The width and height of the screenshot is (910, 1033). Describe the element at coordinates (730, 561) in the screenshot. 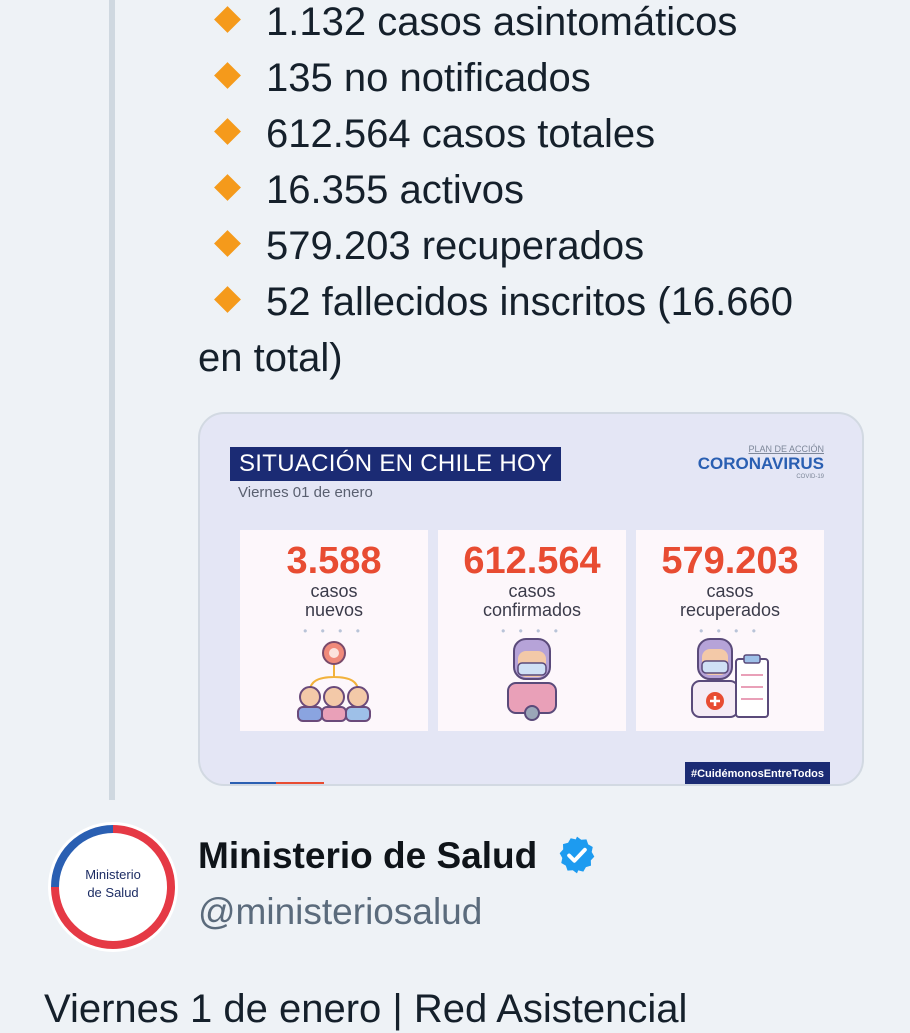

I see `stat-number: 579.203` at that location.